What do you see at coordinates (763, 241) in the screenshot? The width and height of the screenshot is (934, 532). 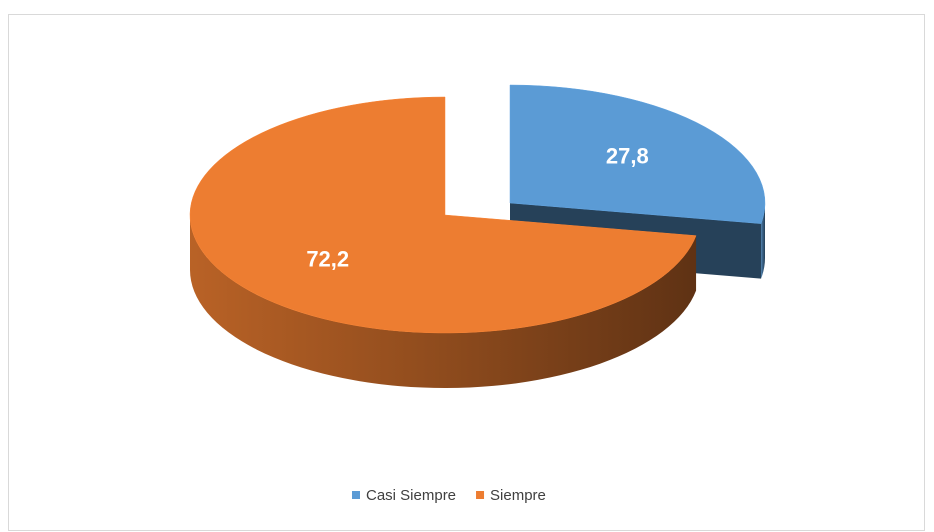 I see `slice-wall` at bounding box center [763, 241].